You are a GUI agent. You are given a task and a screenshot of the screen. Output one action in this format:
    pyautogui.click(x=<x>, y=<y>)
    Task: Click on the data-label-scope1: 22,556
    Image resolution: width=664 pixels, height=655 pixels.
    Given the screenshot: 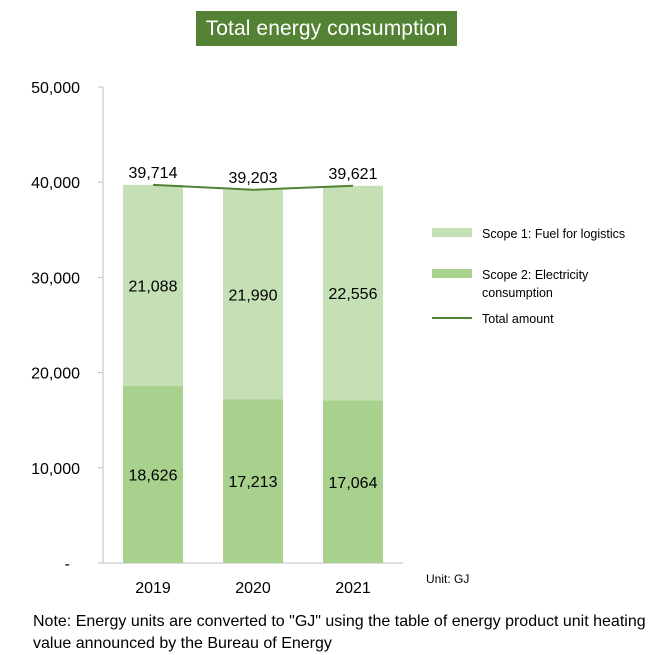 What is the action you would take?
    pyautogui.click(x=353, y=294)
    